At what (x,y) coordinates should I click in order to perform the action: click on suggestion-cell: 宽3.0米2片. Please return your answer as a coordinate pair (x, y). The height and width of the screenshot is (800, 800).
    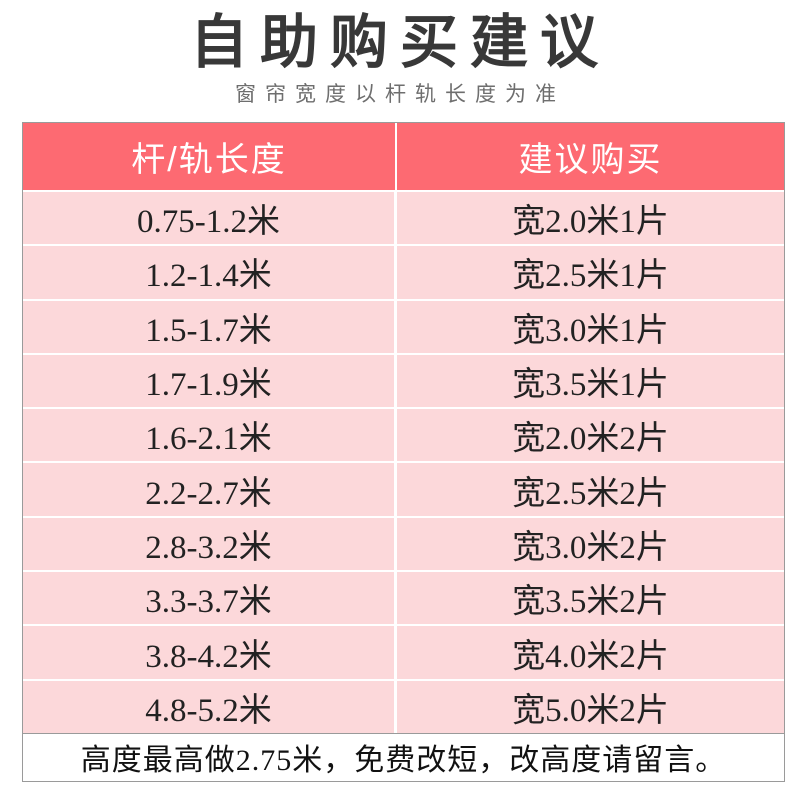
    Looking at the image, I should click on (590, 547).